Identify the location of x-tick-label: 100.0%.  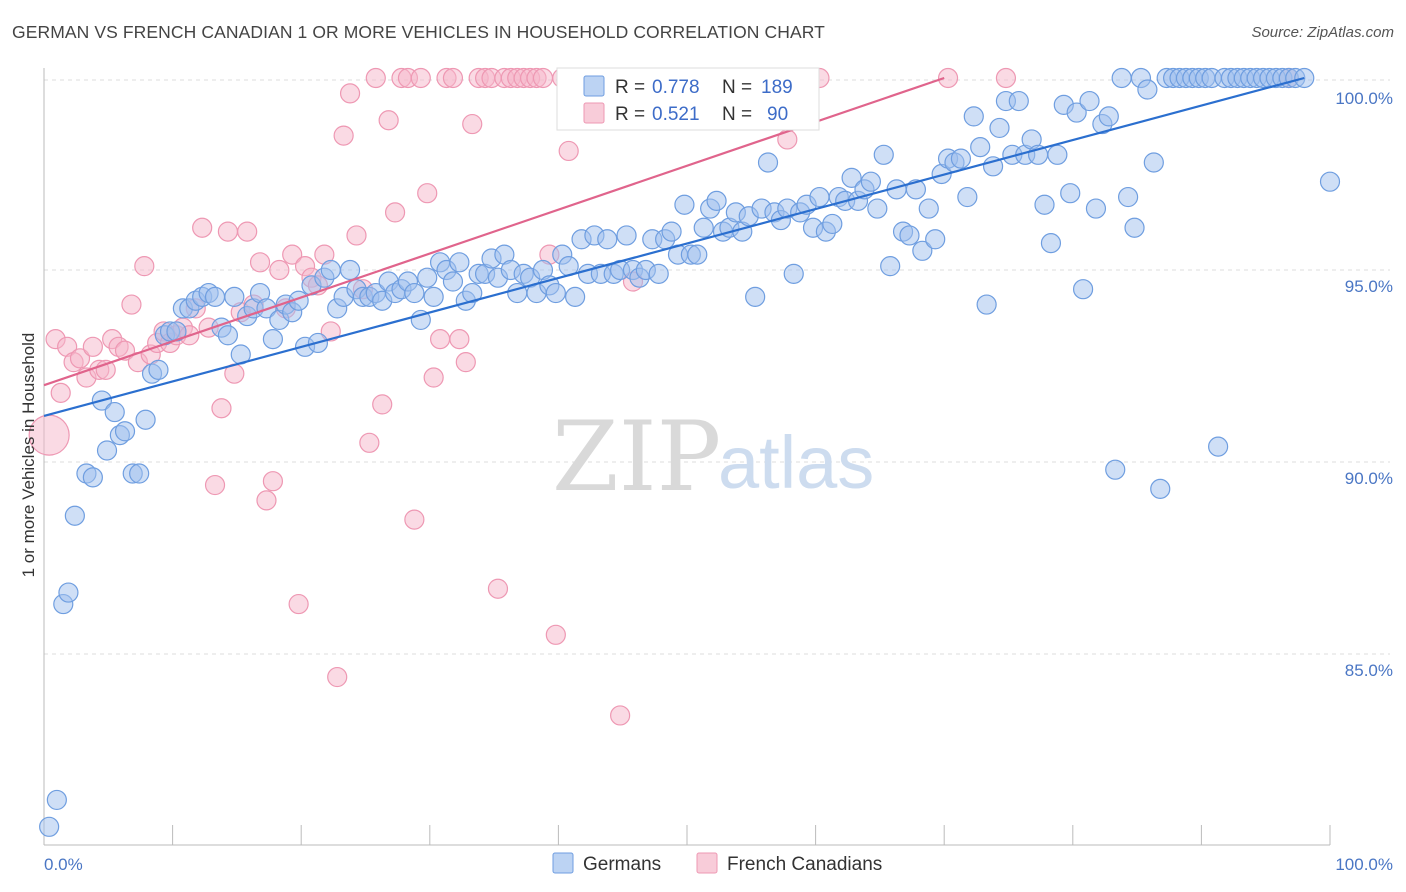
(1364, 864).